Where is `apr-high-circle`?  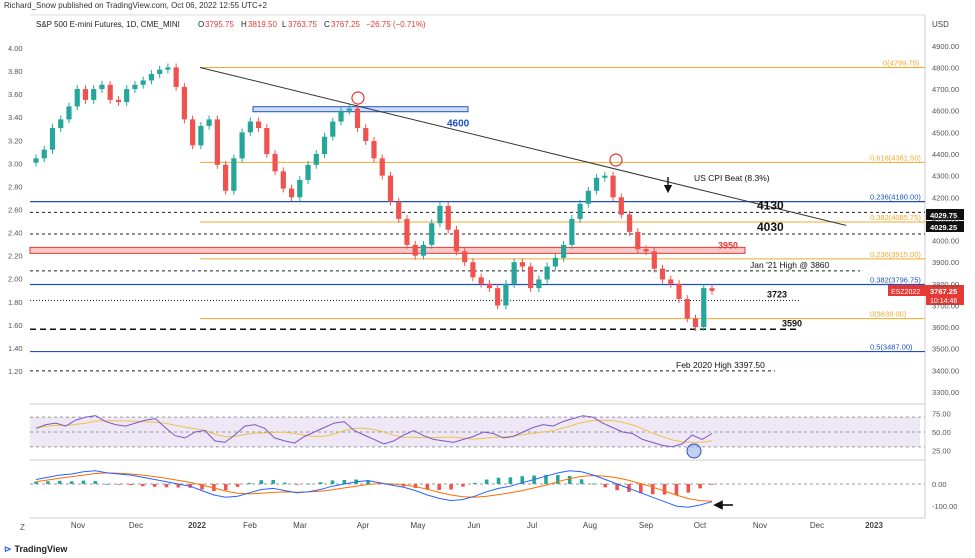
apr-high-circle is located at coordinates (358, 98).